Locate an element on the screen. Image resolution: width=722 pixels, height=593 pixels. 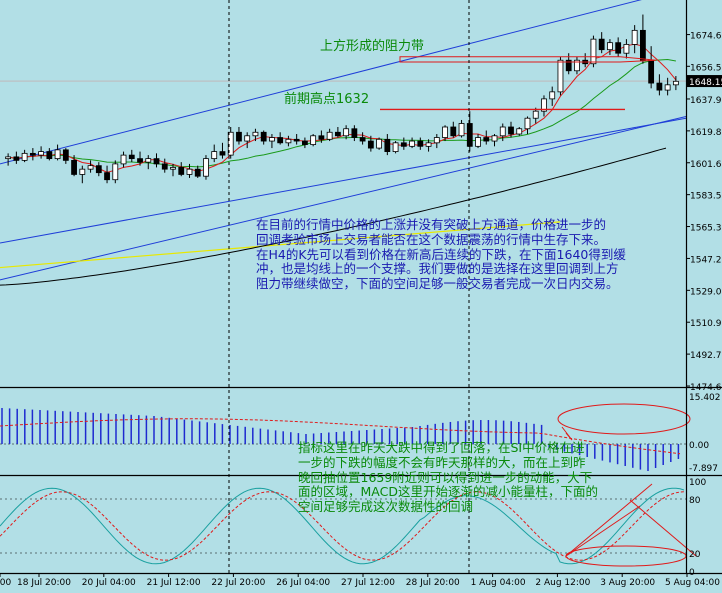
main-commentary-line: 在目前的行情中价格的上涨并没有突破上方通道，价格进一步的 is located at coordinates (431, 224).